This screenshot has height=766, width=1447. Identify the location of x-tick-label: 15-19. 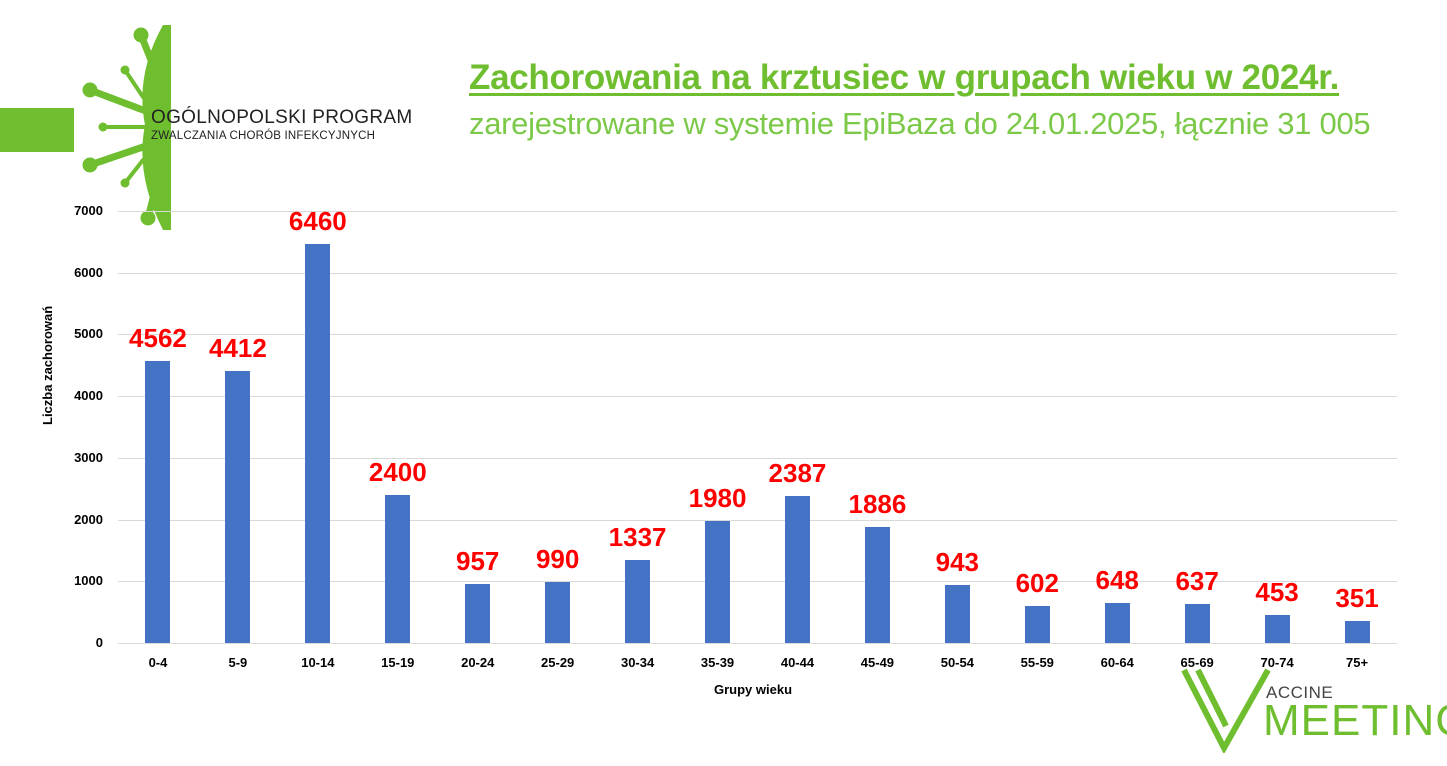
(398, 662).